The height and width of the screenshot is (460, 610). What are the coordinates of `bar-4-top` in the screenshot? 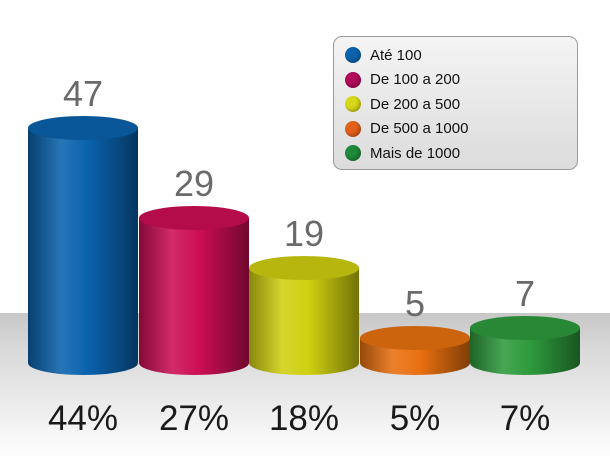 It's located at (415, 338).